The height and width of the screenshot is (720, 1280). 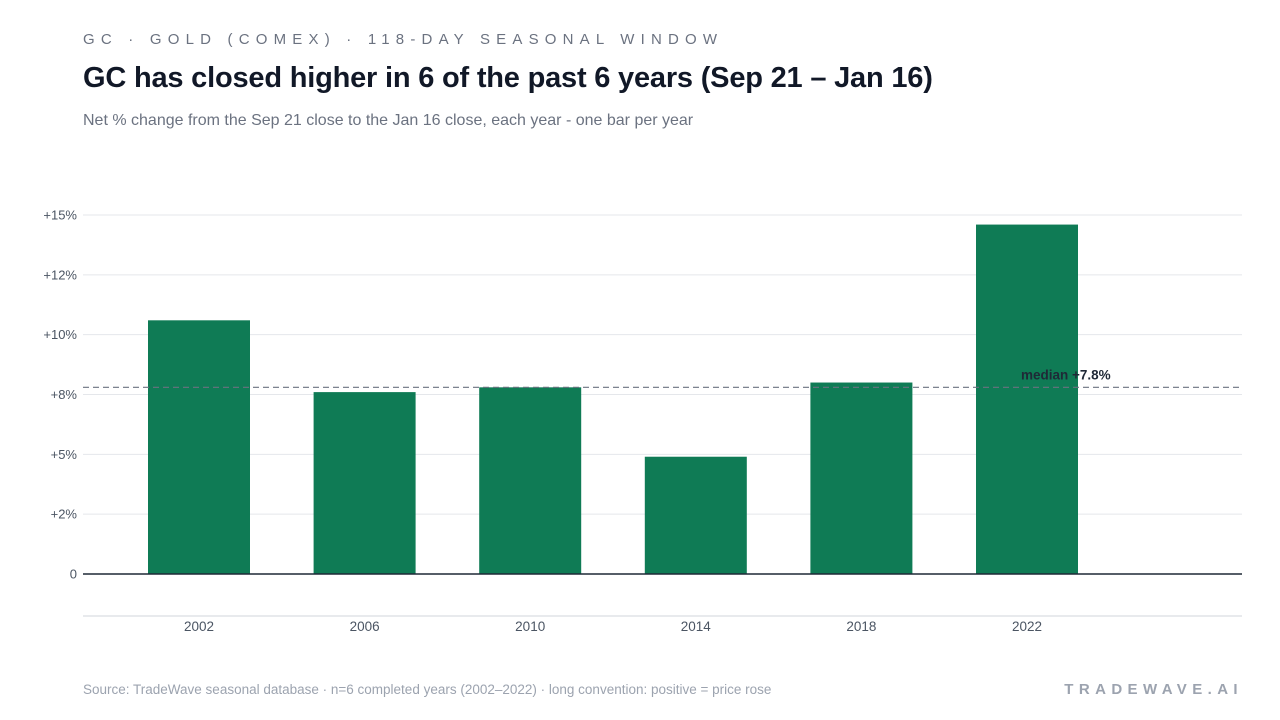 I want to click on brand-logo-text: TRADEWAVE.AI, so click(x=1153, y=689).